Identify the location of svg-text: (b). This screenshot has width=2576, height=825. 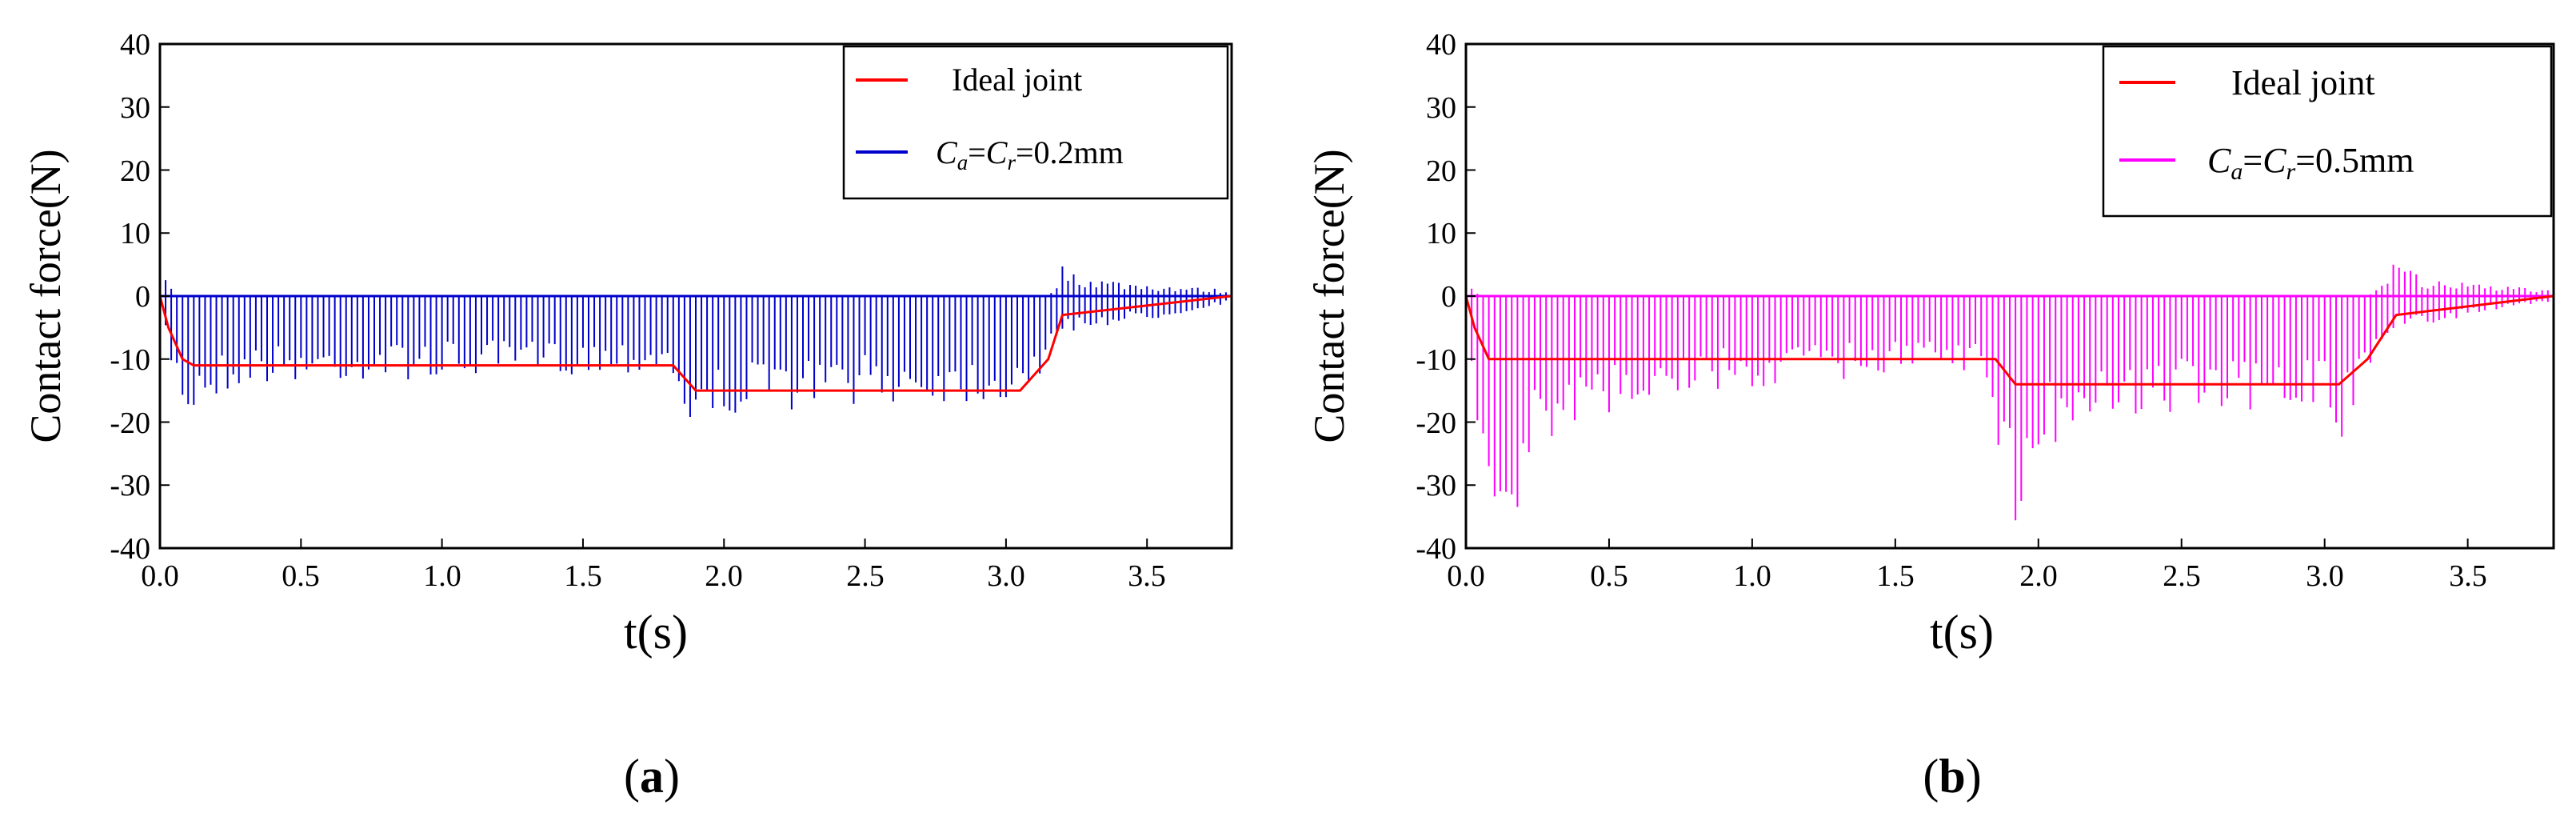
(1952, 776).